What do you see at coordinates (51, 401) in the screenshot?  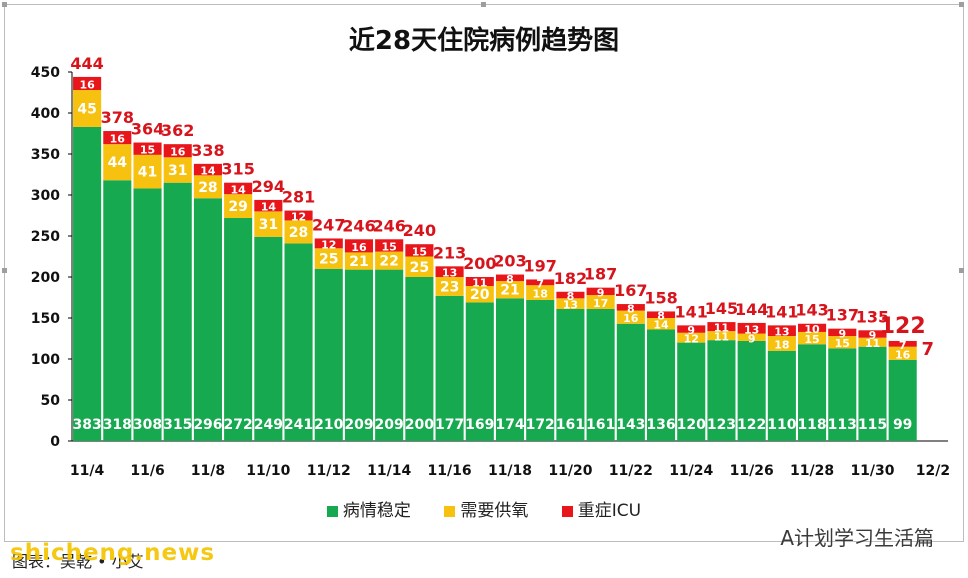 I see `y-tick-label: 50` at bounding box center [51, 401].